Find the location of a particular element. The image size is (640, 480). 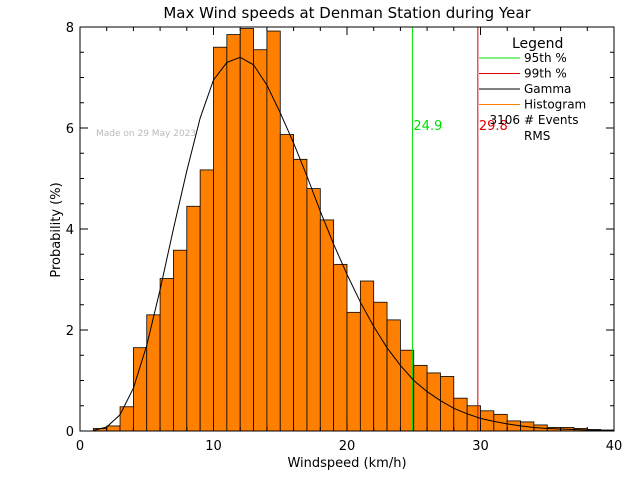

legend-entry: Gamma is located at coordinates (547, 89).